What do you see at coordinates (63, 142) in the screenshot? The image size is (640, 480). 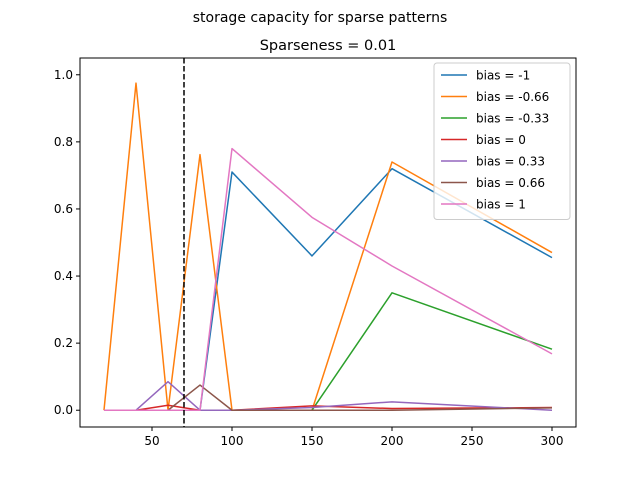 I see `y-tick-label: 0.8` at bounding box center [63, 142].